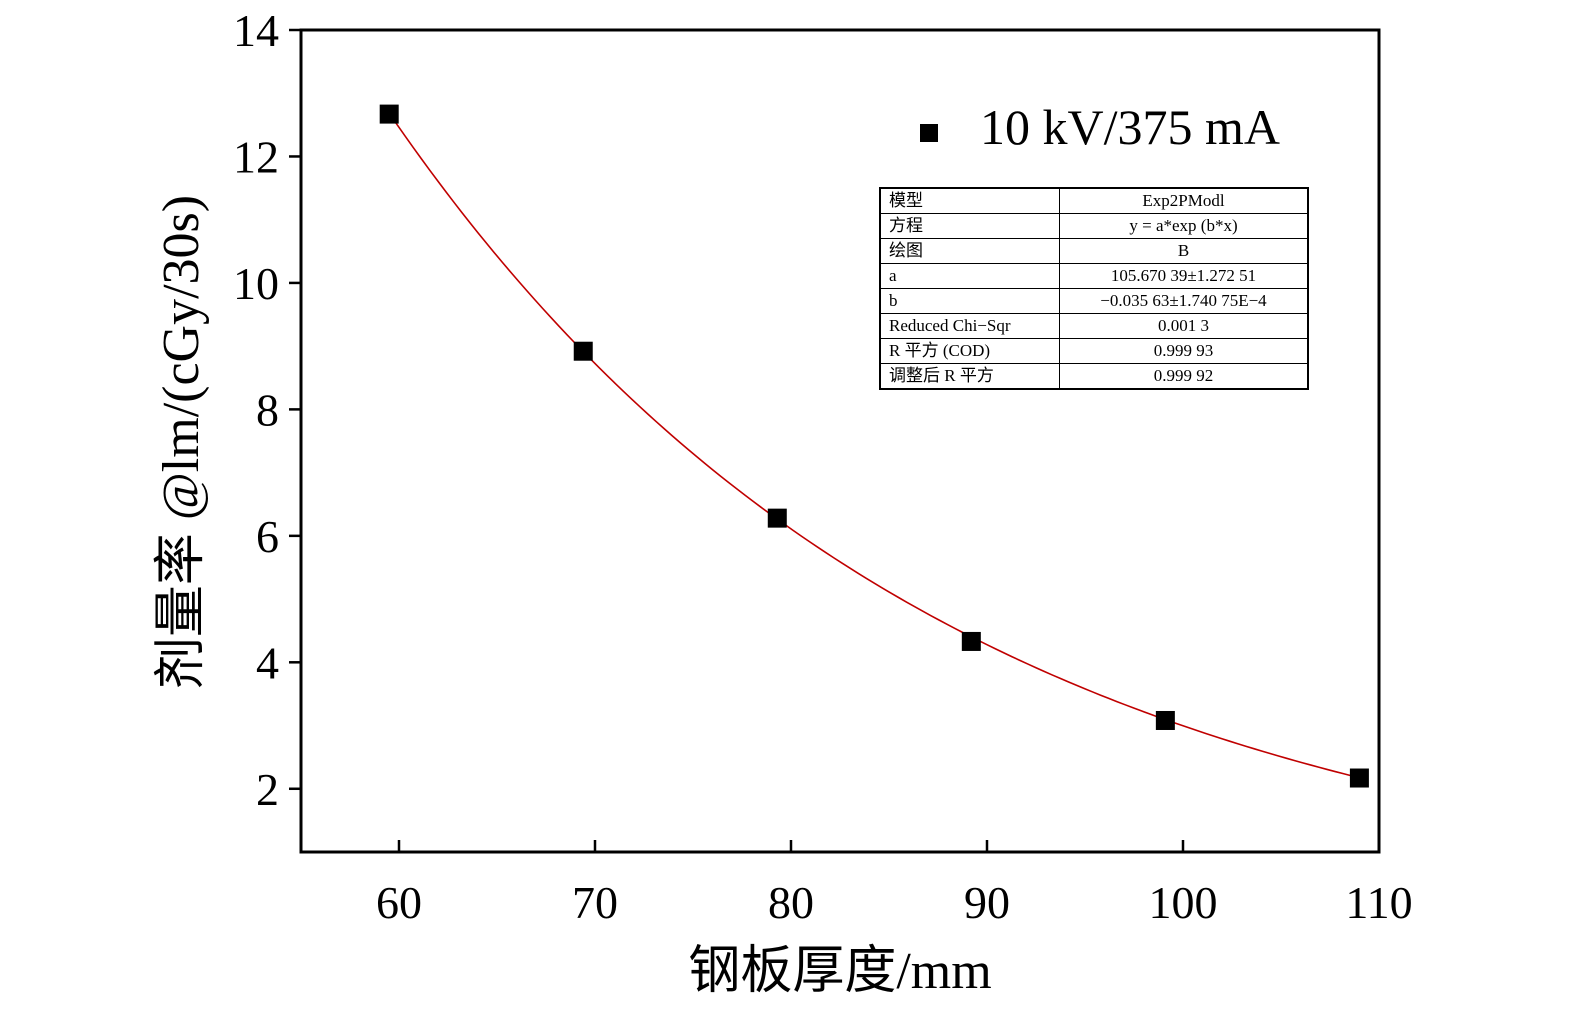 The width and height of the screenshot is (1575, 1009). What do you see at coordinates (256, 283) in the screenshot?
I see `y-tick-label: 10` at bounding box center [256, 283].